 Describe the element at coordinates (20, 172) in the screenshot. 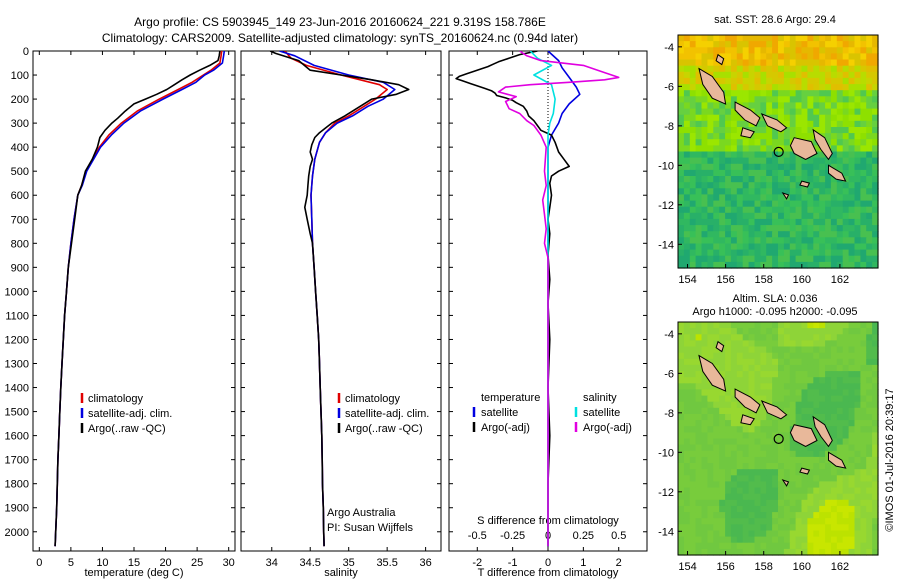

I see `y-tick-label: 500` at that location.